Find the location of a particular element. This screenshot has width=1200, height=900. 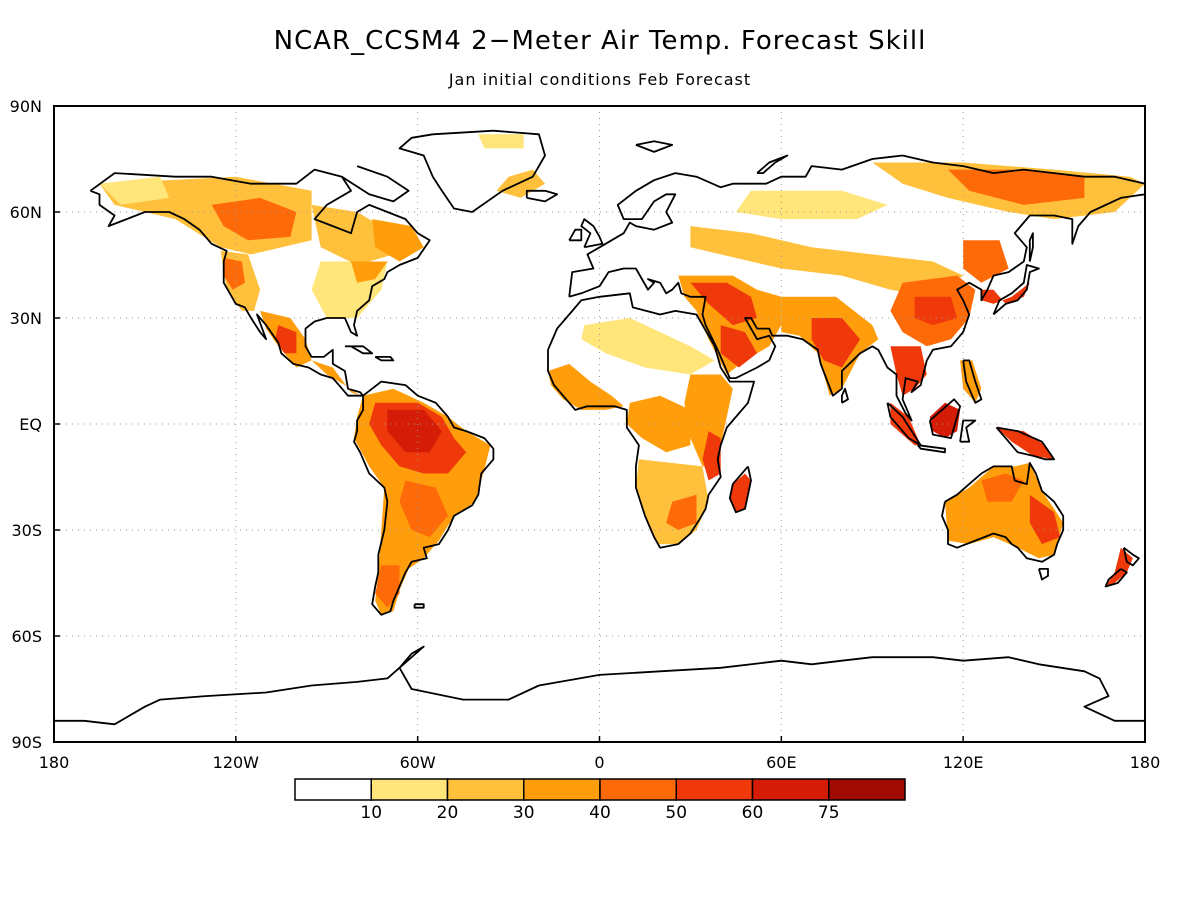

lat-tick-label: EQ is located at coordinates (30, 424).